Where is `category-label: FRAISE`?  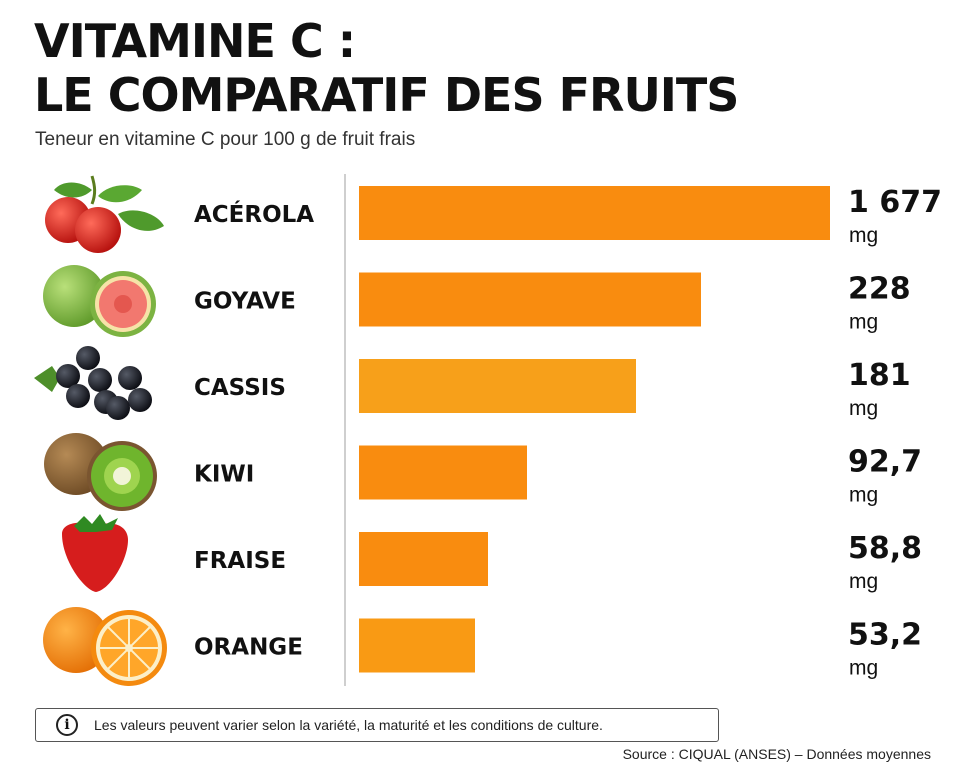
category-label: FRAISE is located at coordinates (240, 561).